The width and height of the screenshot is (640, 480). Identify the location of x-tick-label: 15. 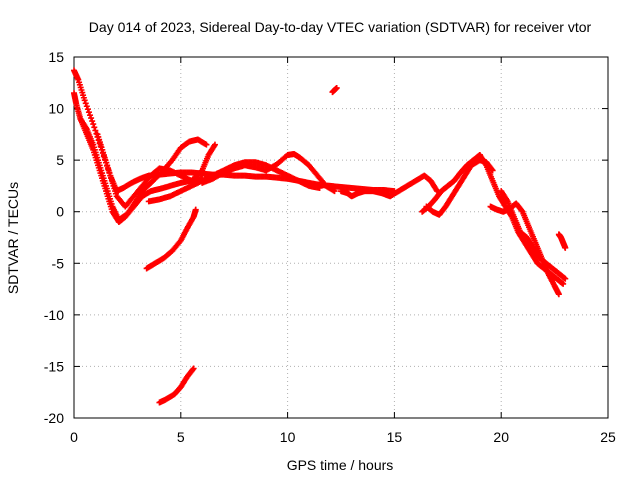
(395, 437).